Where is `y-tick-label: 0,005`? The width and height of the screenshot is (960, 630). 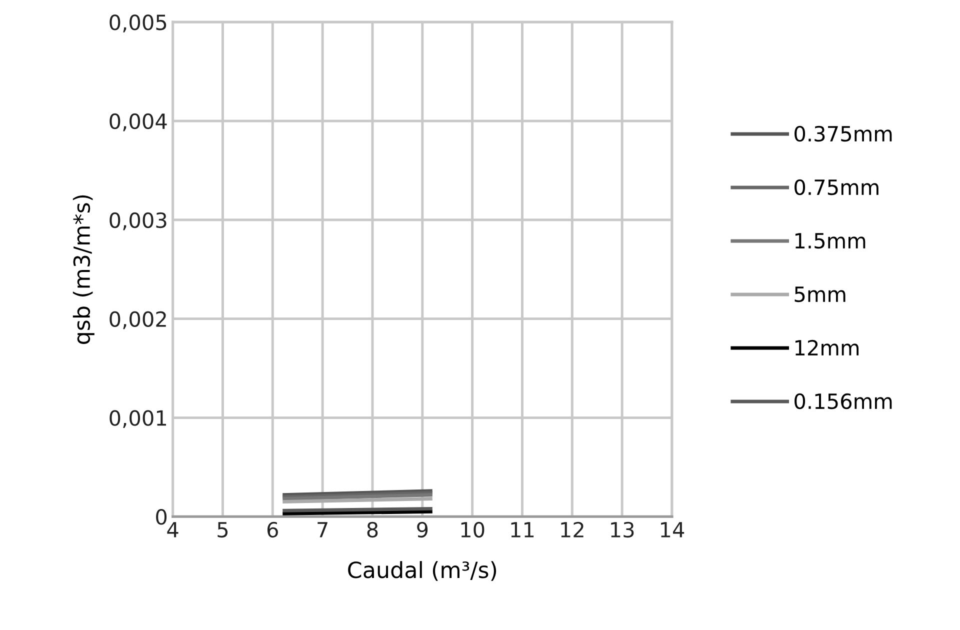
y-tick-label: 0,005 is located at coordinates (138, 23).